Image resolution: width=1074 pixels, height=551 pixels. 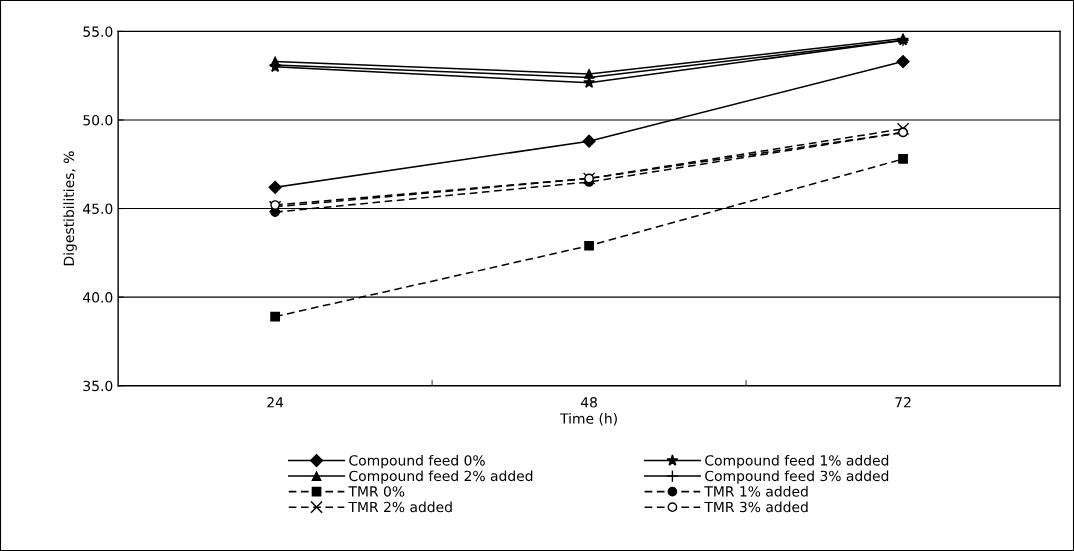 I want to click on y-tick-label: 50.0, so click(x=98, y=120).